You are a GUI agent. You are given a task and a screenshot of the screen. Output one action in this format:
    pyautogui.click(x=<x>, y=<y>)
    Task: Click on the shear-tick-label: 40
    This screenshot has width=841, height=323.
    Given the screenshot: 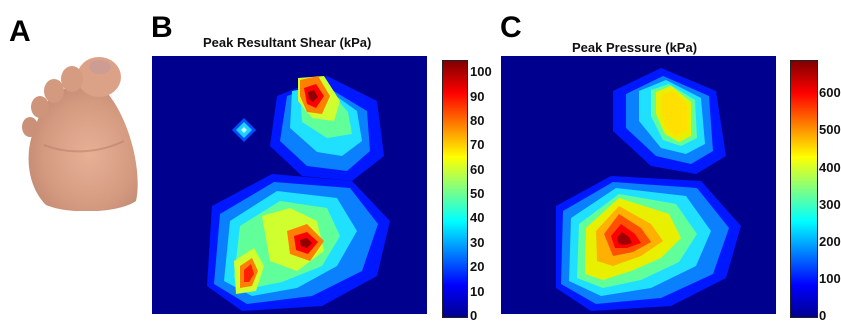 What is the action you would take?
    pyautogui.click(x=477, y=218)
    